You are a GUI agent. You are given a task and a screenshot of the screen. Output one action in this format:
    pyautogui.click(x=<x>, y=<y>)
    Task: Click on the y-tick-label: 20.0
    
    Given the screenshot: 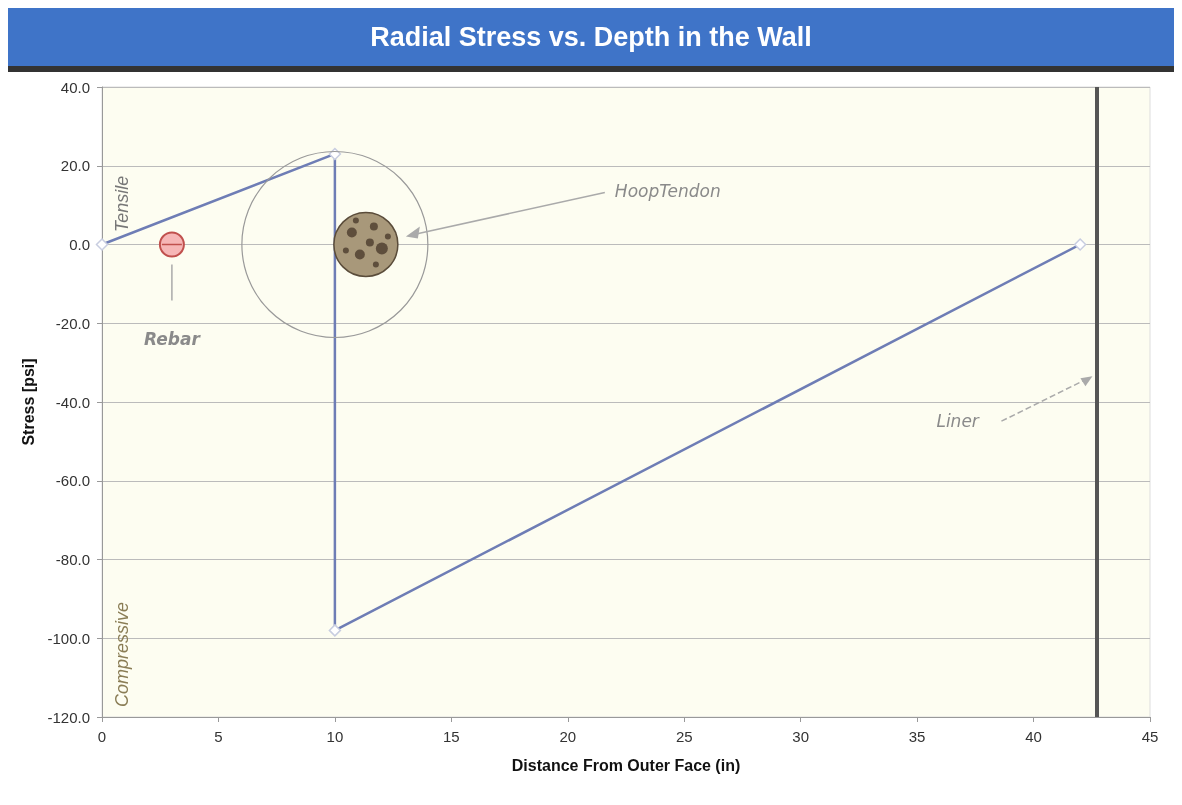 What is the action you would take?
    pyautogui.click(x=75, y=166)
    